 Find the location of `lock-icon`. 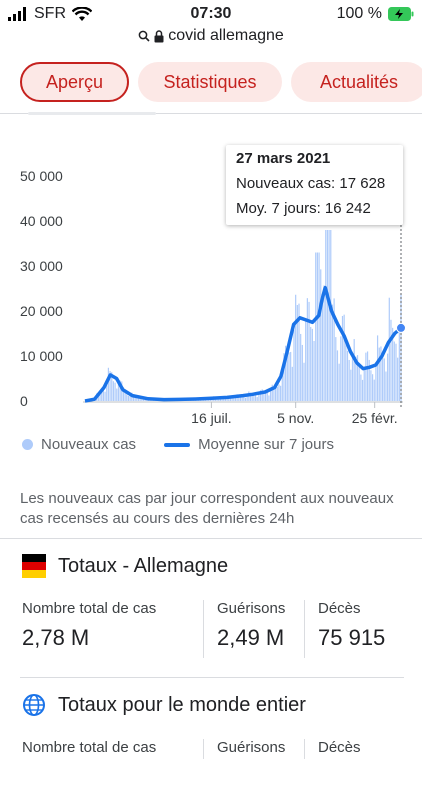

lock-icon is located at coordinates (159, 36).